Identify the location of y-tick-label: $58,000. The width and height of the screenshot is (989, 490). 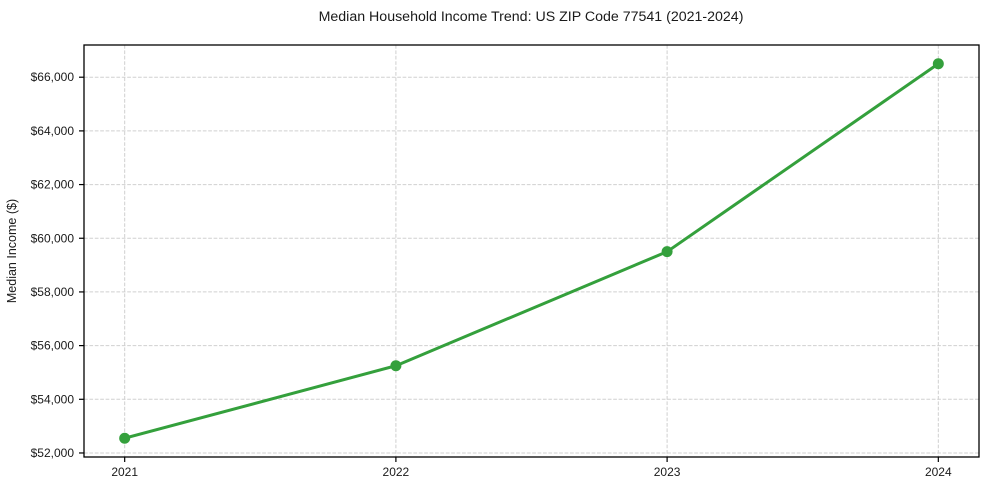
(53, 292).